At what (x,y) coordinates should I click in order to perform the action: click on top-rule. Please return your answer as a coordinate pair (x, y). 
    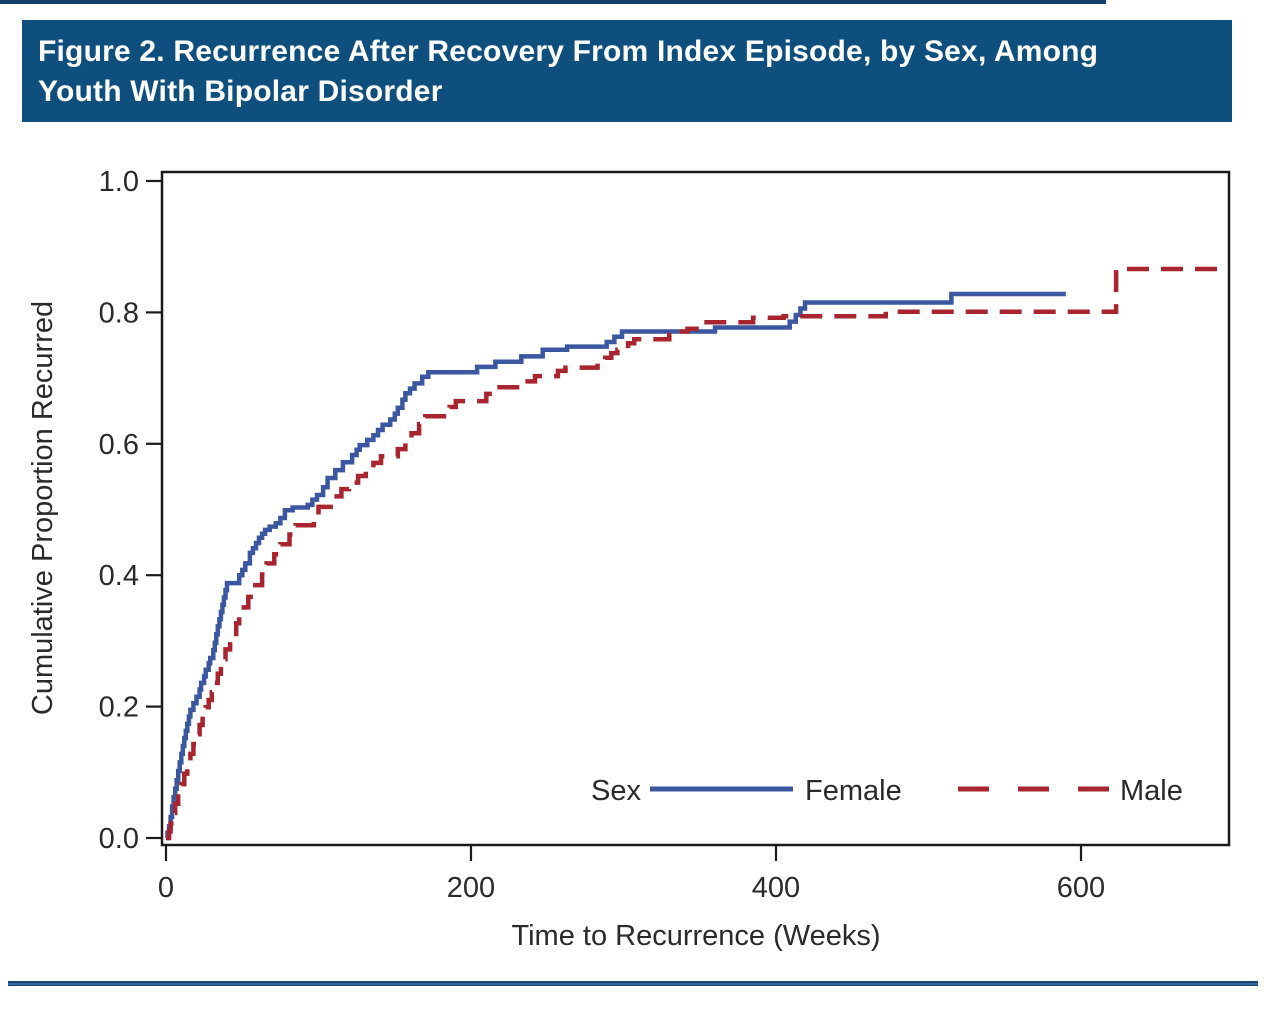
    Looking at the image, I should click on (553, 2).